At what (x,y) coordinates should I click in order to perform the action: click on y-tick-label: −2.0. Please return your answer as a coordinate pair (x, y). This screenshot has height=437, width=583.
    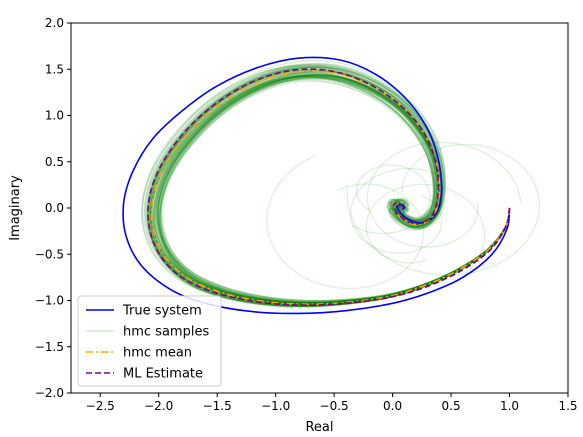
    Looking at the image, I should click on (49, 393).